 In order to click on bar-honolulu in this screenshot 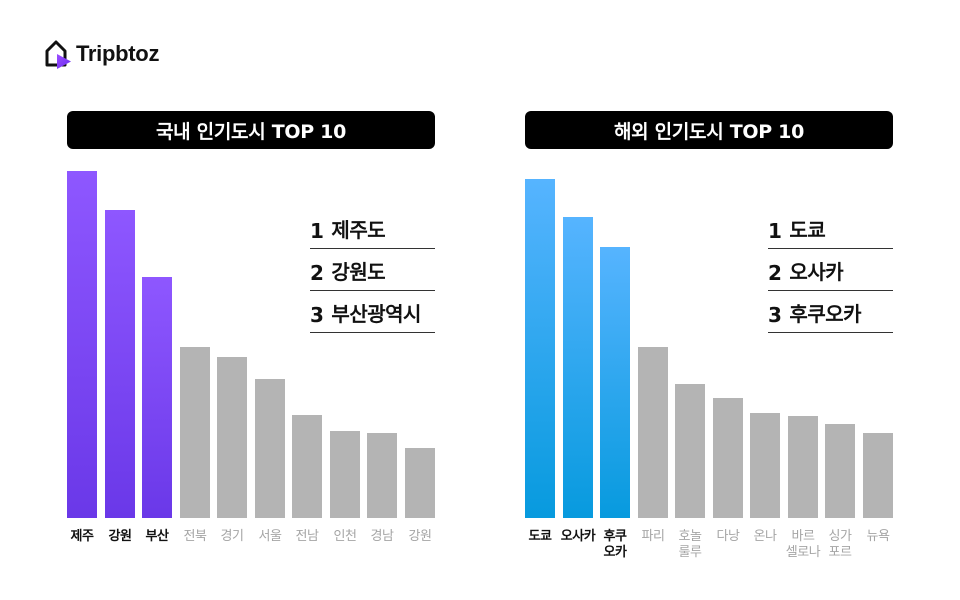, I will do `click(690, 451)`.